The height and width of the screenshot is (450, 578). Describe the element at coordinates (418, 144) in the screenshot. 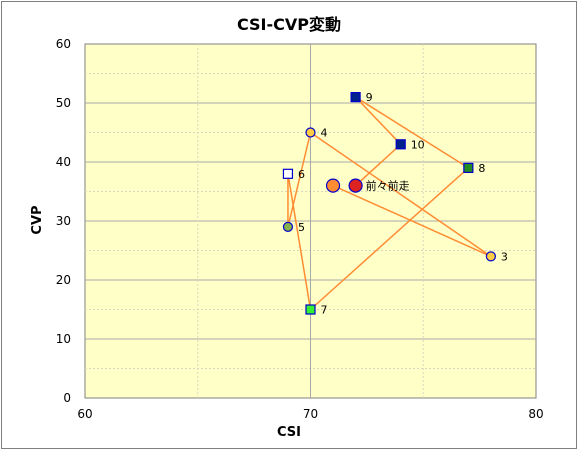

I see `point-label: 10` at that location.